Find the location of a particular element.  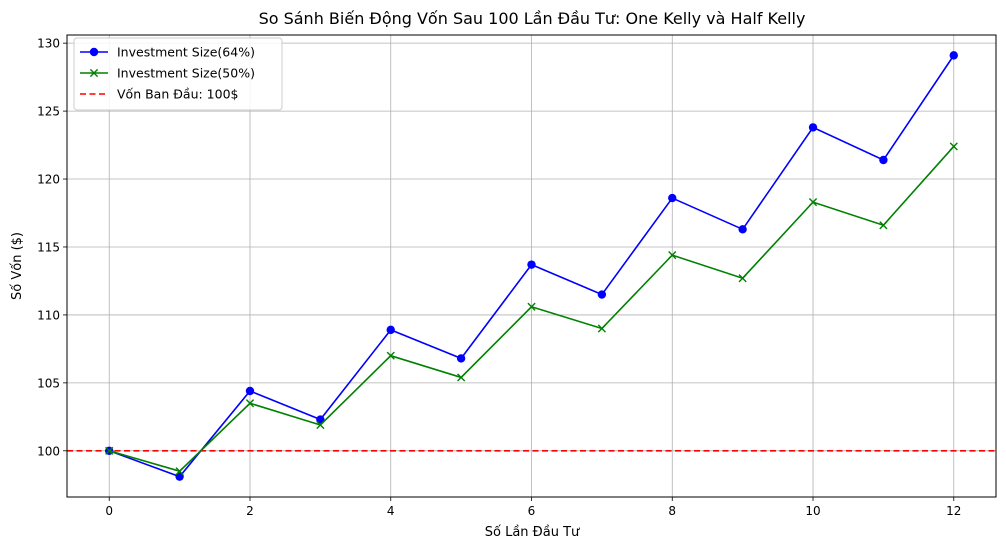

y-tick-label: 115 is located at coordinates (48, 247).